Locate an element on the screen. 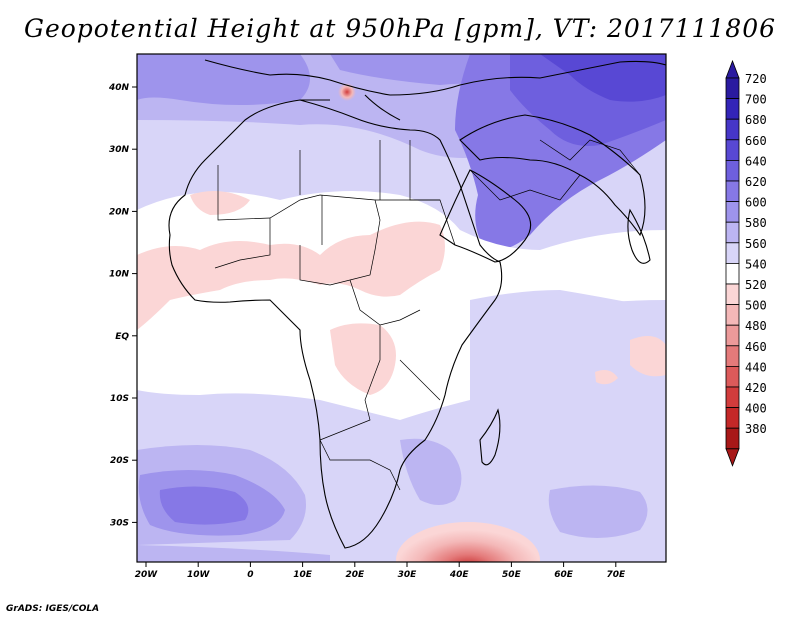 The height and width of the screenshot is (618, 800). colorbar-label: 720 is located at coordinates (756, 79).